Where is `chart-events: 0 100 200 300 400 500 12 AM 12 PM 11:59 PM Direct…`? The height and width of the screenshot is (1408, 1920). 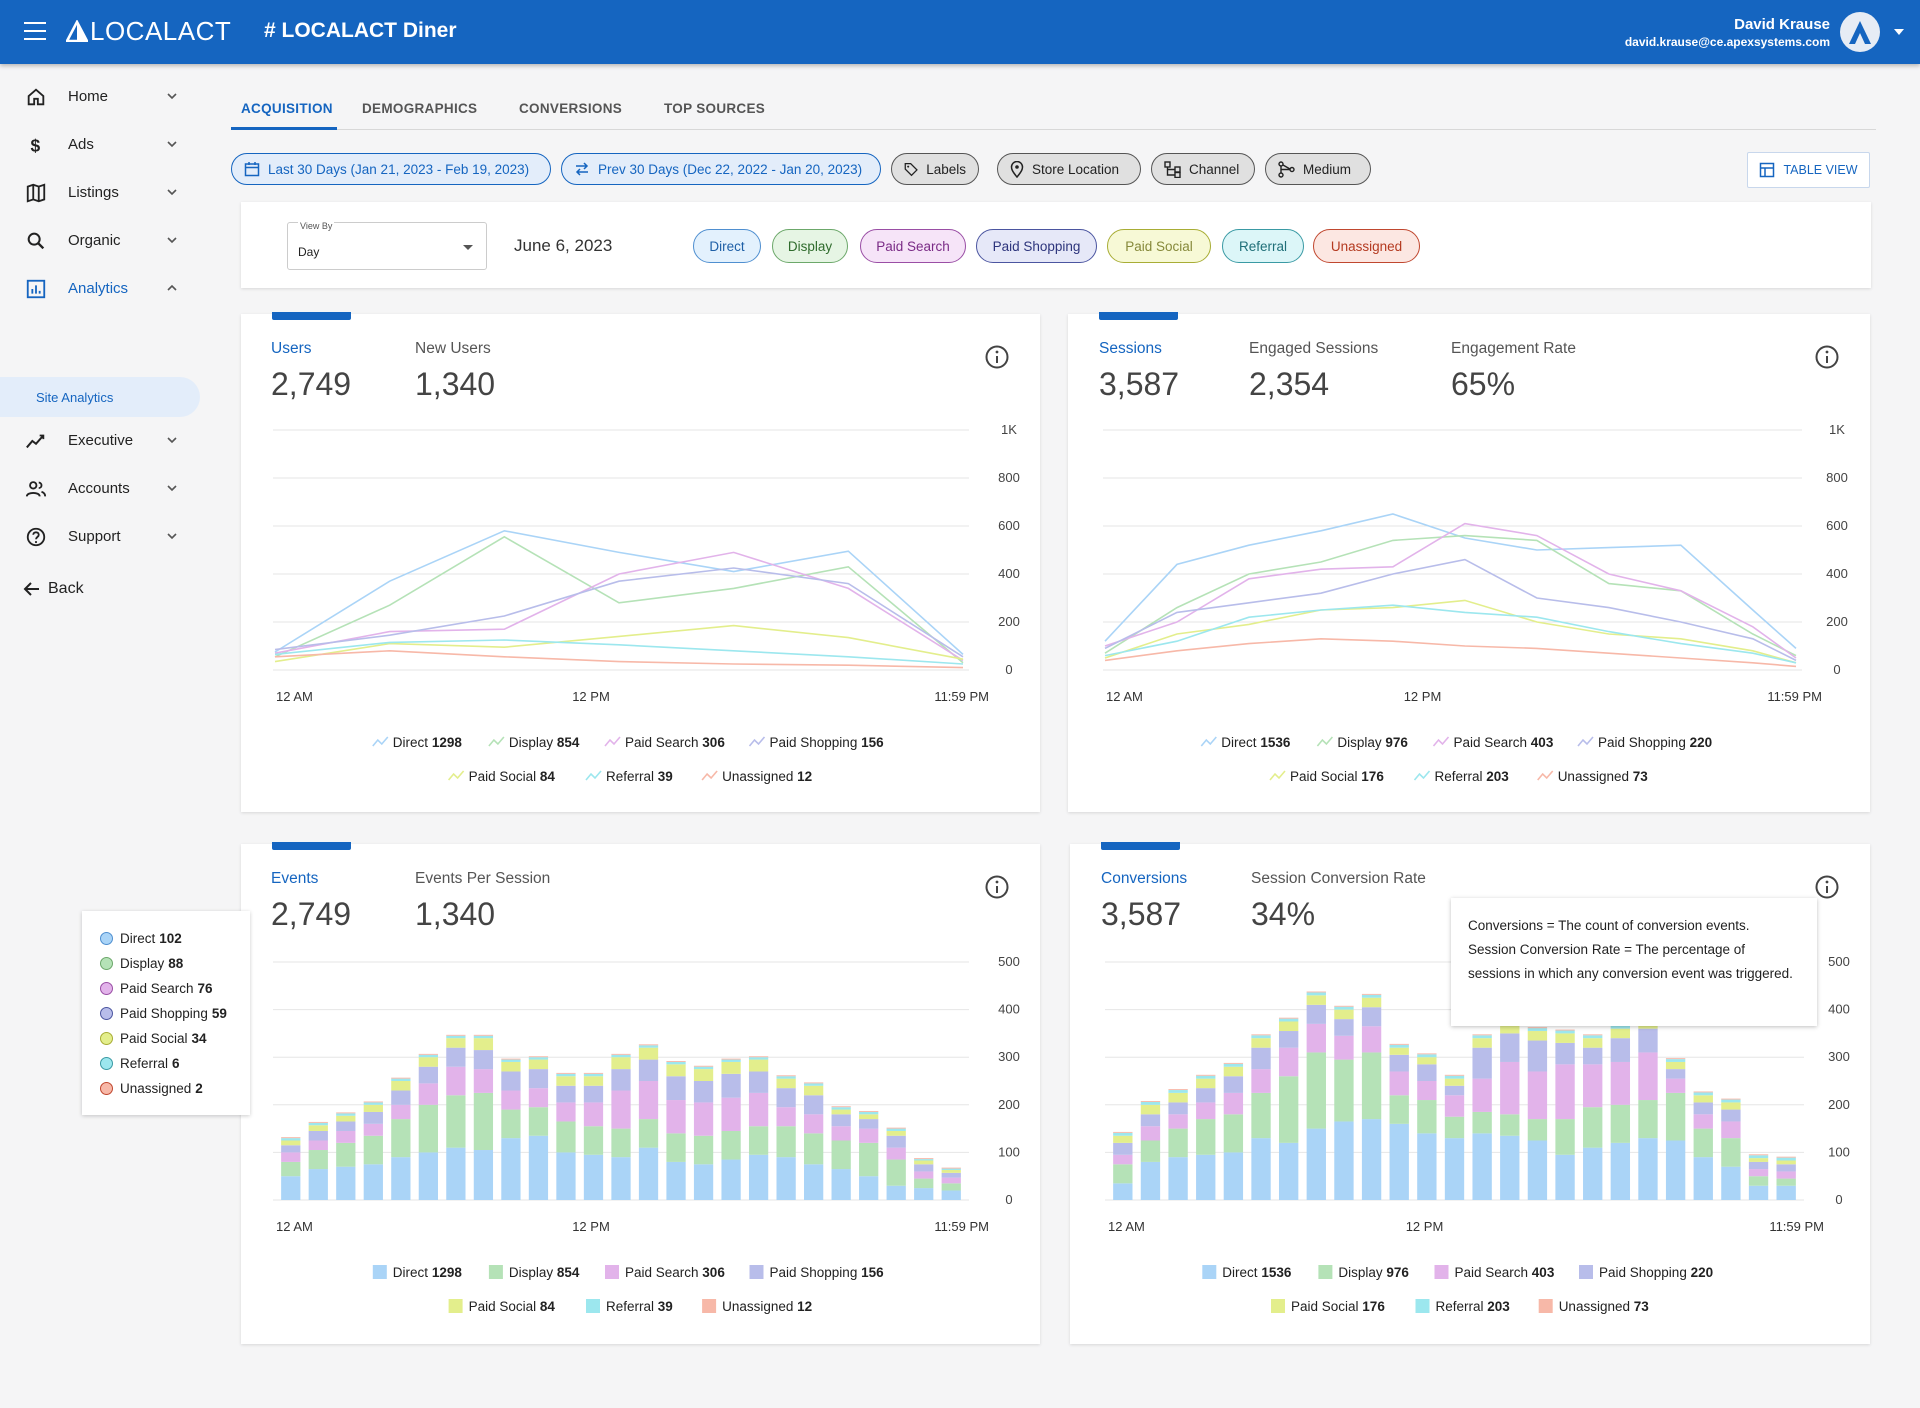 chart-events: 0 100 200 300 400 500 12 AM 12 PM 11:59 PM Direct… is located at coordinates (640, 1094).